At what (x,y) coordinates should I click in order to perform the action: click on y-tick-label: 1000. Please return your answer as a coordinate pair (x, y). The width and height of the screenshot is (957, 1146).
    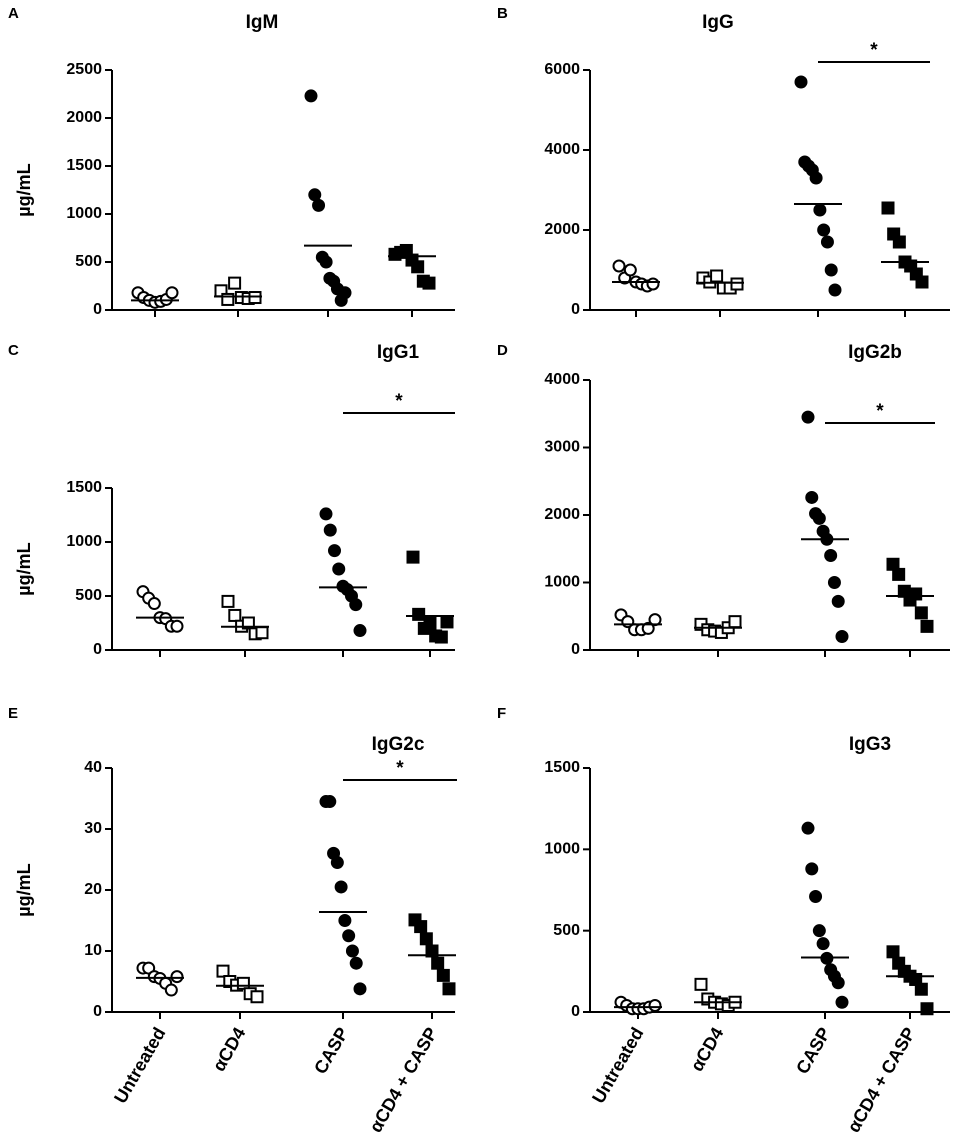
    Looking at the image, I should click on (84, 213).